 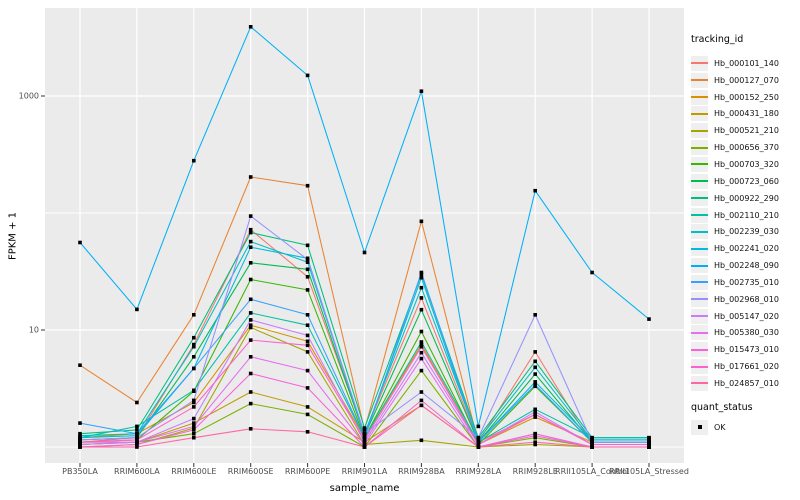 What do you see at coordinates (535, 471) in the screenshot?
I see `x-tick-label-RRIM928LE: RRIM928LE` at bounding box center [535, 471].